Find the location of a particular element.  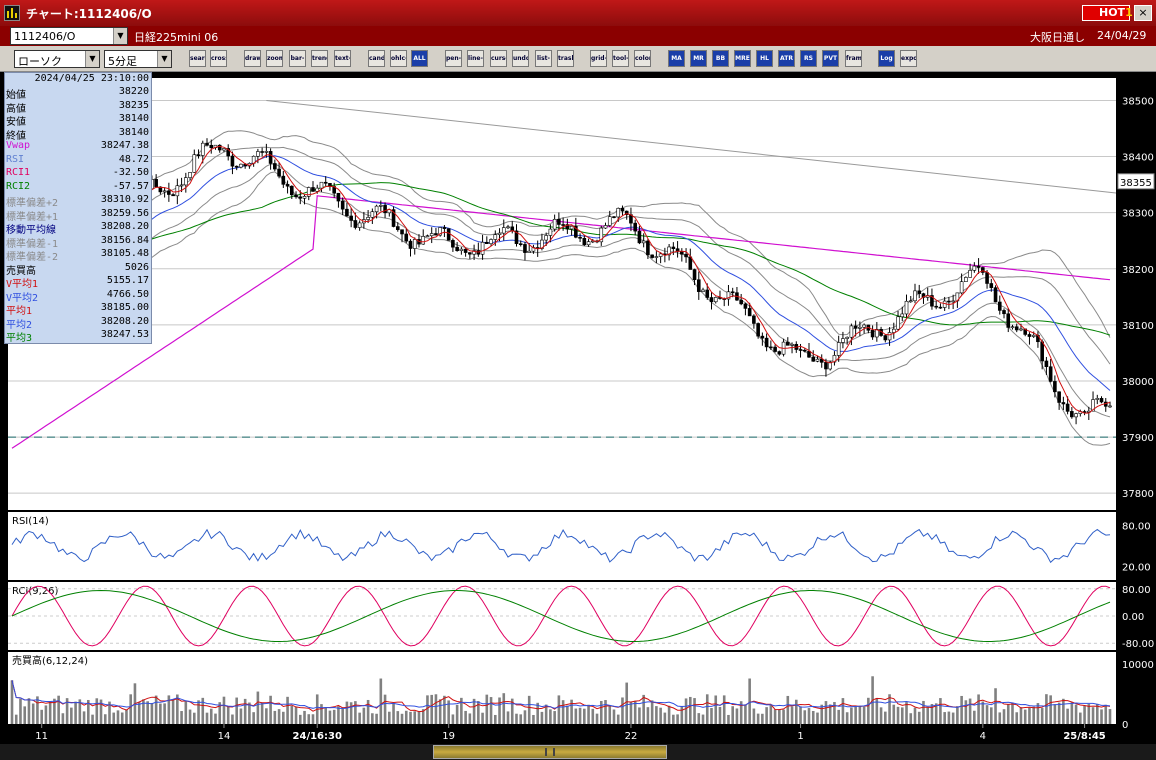

data-row-value: -32.50 is located at coordinates (130, 172).